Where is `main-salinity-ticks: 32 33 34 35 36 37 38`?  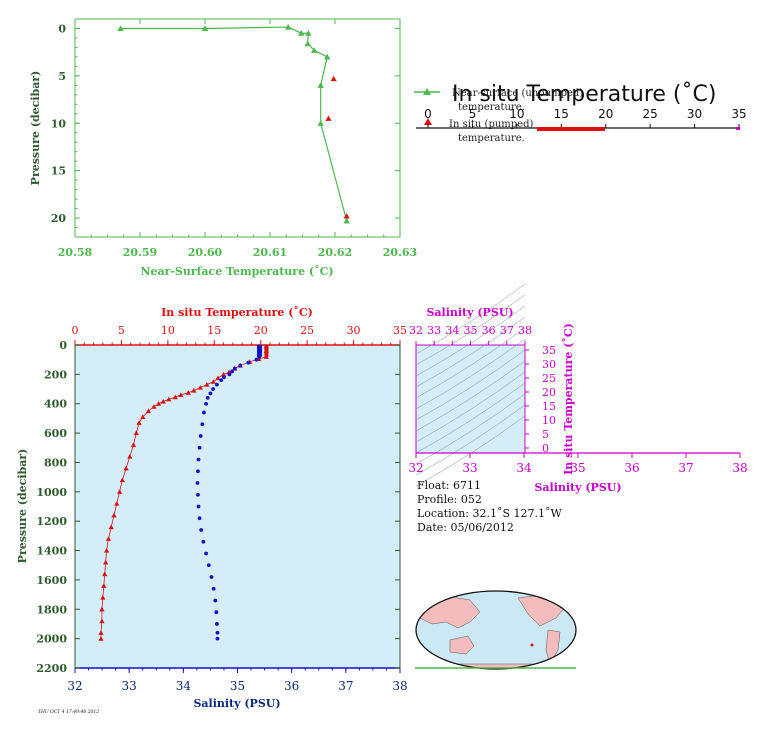 main-salinity-ticks: 32 33 34 35 36 37 38 is located at coordinates (237, 680).